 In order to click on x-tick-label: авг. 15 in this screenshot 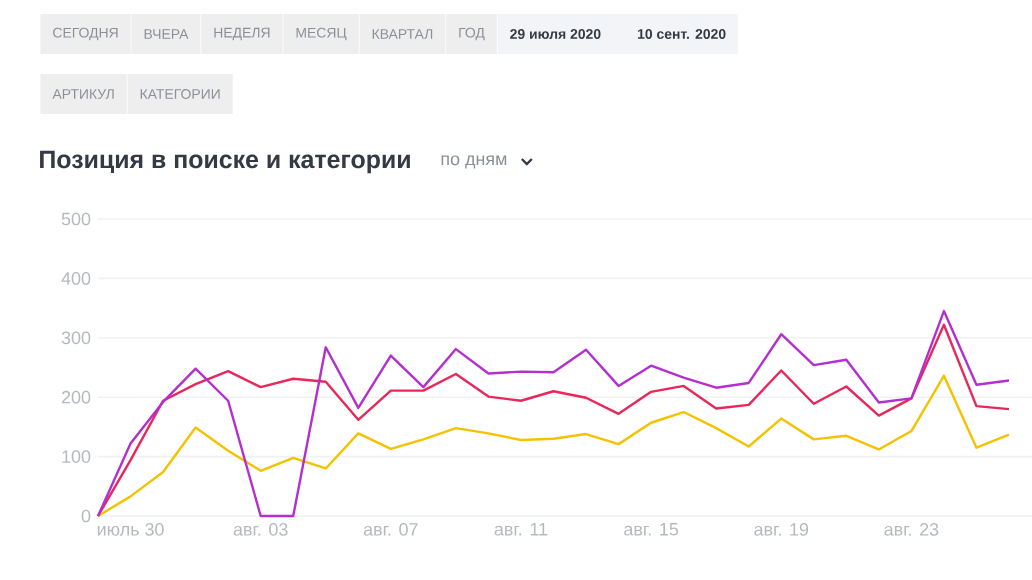, I will do `click(651, 529)`.